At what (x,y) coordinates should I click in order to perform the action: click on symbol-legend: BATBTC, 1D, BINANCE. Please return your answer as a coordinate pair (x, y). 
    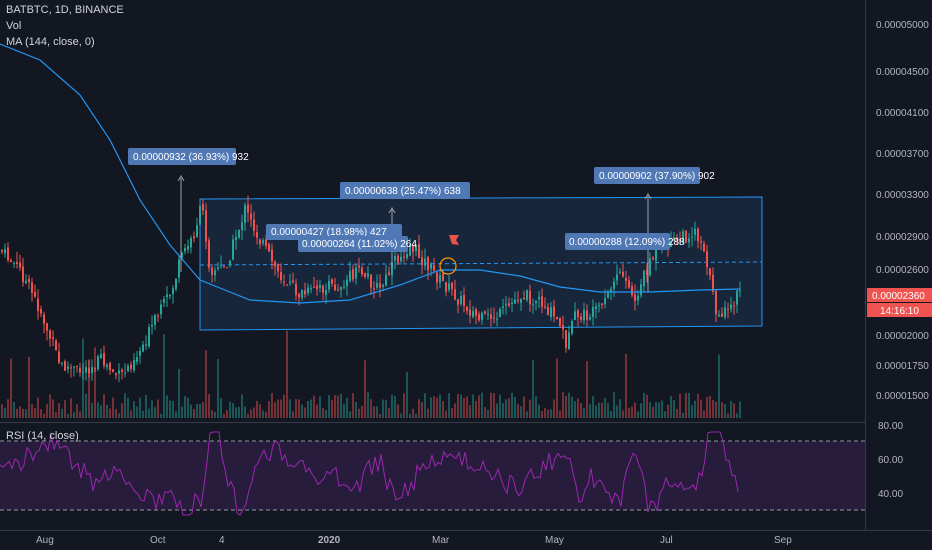
    Looking at the image, I should click on (65, 10).